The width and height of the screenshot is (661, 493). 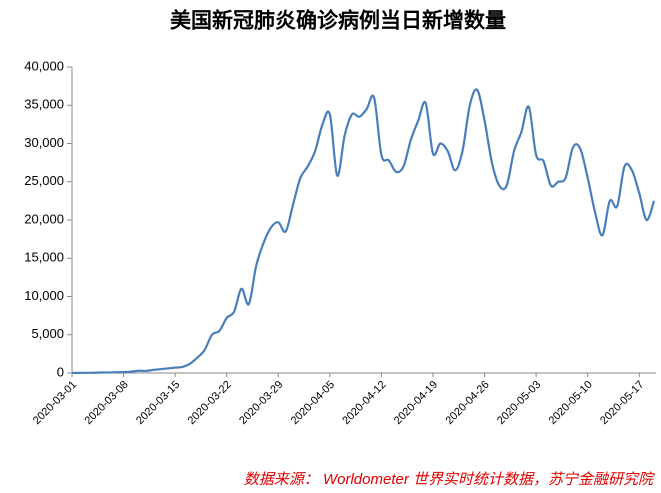 What do you see at coordinates (44, 295) in the screenshot?
I see `y-tick-label: 10,000` at bounding box center [44, 295].